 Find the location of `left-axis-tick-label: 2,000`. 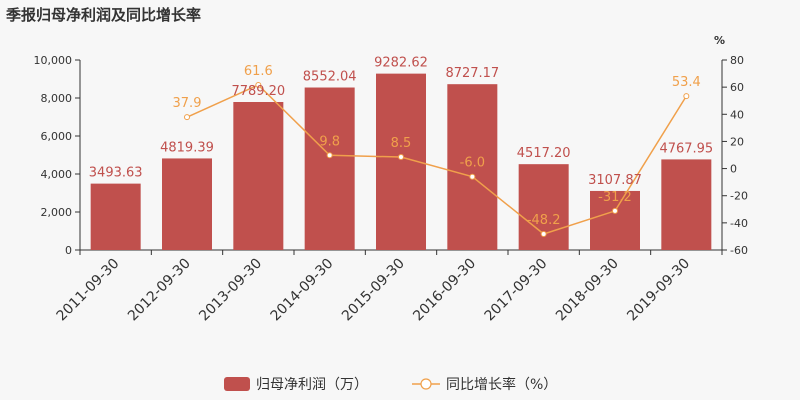

left-axis-tick-label: 2,000 is located at coordinates (57, 212).